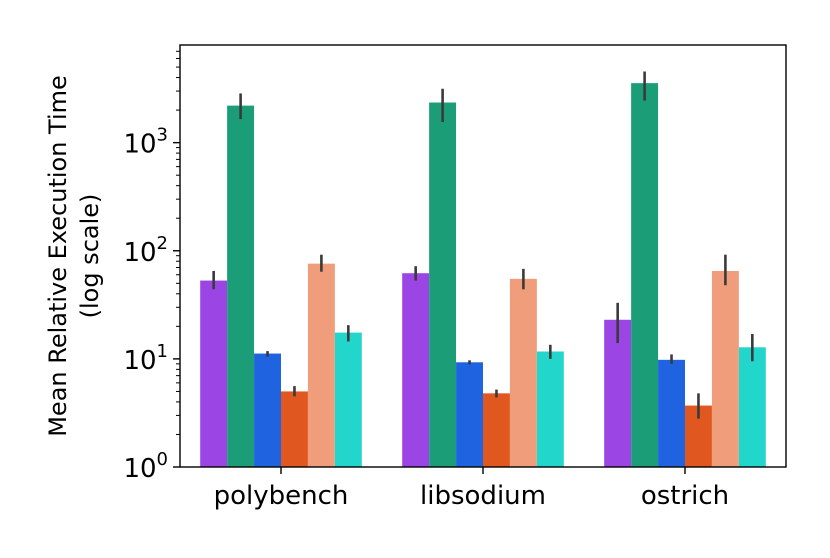 This screenshot has width=830, height=558. I want to click on y-tick-label: 10¹, so click(145, 358).